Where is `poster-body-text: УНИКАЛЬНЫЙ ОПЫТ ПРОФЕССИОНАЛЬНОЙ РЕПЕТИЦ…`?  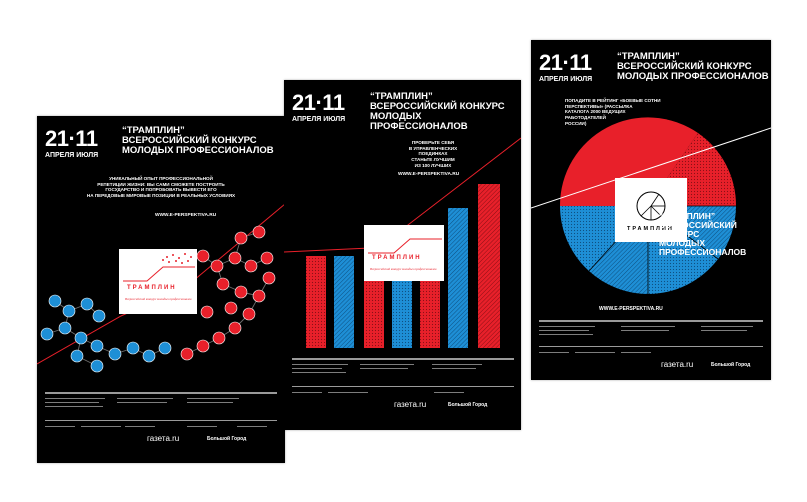 poster-body-text: УНИКАЛЬНЫЙ ОПЫТ ПРОФЕССИОНАЛЬНОЙ РЕПЕТИЦ… is located at coordinates (161, 187).